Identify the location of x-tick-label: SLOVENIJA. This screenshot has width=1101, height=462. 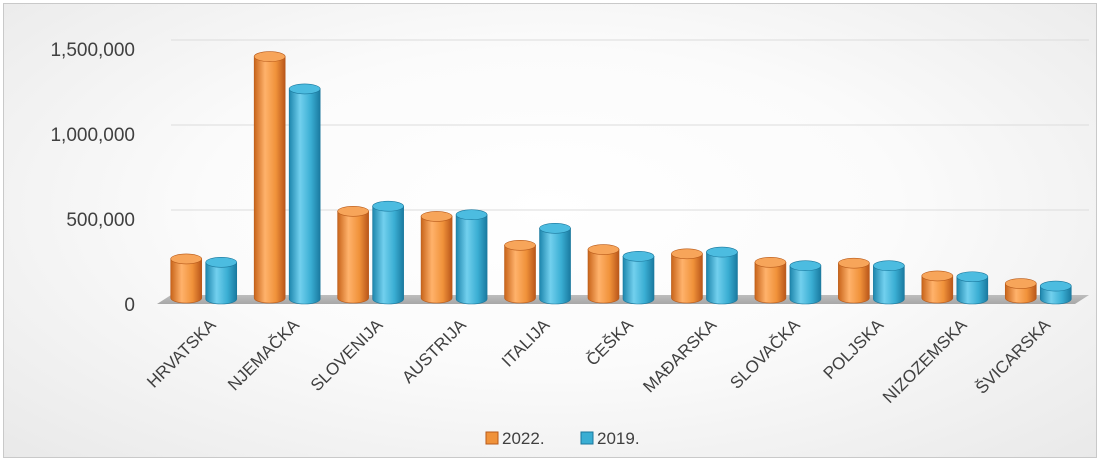
(347, 355).